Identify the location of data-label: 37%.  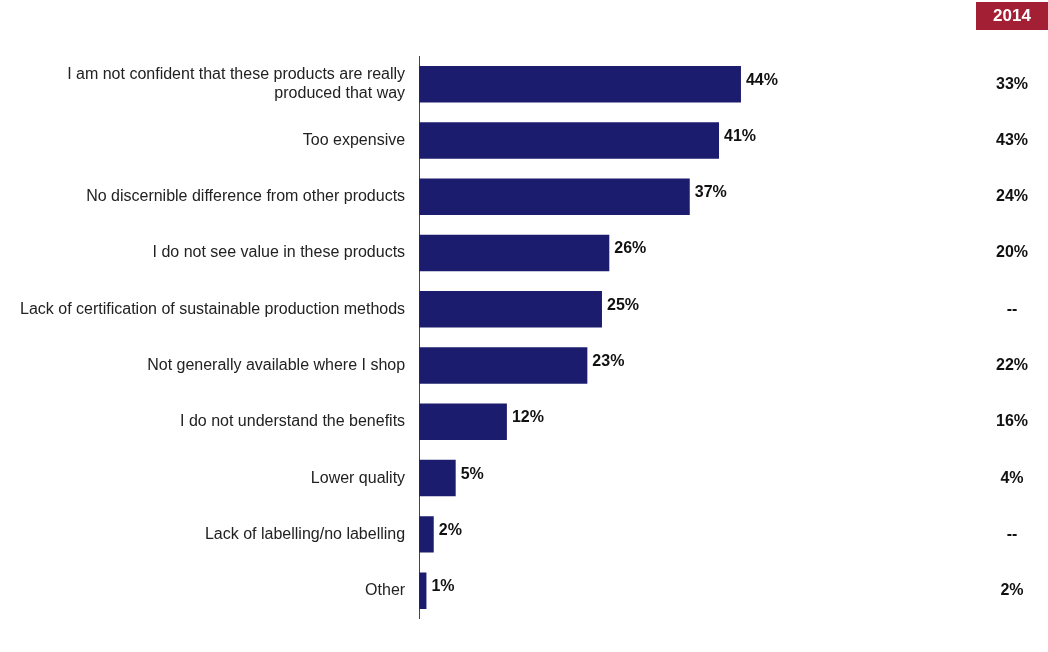
(710, 192).